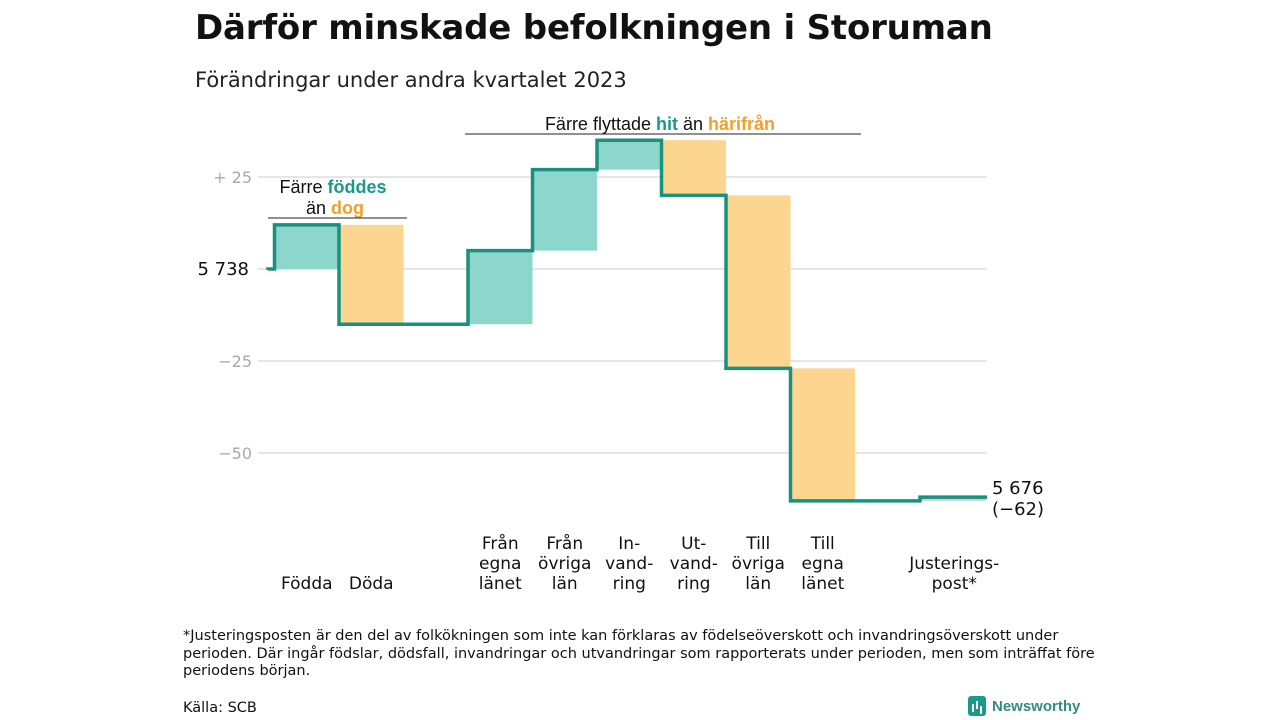  I want to click on end-change-label: (−62), so click(1018, 509).